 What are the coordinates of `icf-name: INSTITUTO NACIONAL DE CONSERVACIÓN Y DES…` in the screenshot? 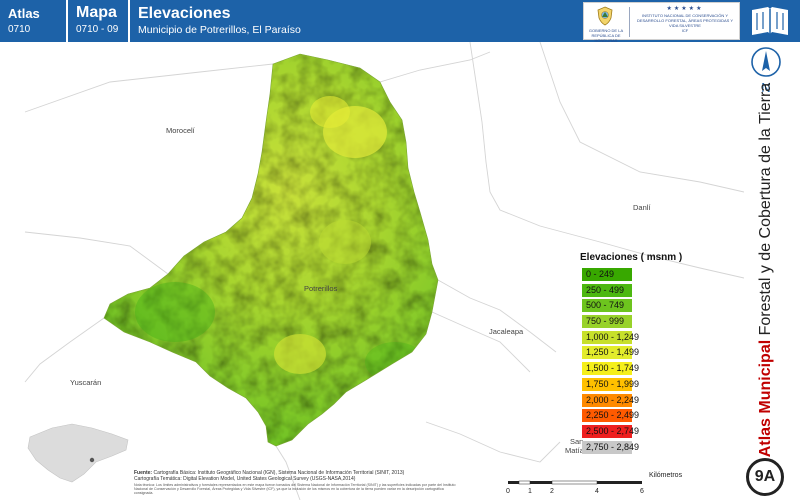 It's located at (685, 20).